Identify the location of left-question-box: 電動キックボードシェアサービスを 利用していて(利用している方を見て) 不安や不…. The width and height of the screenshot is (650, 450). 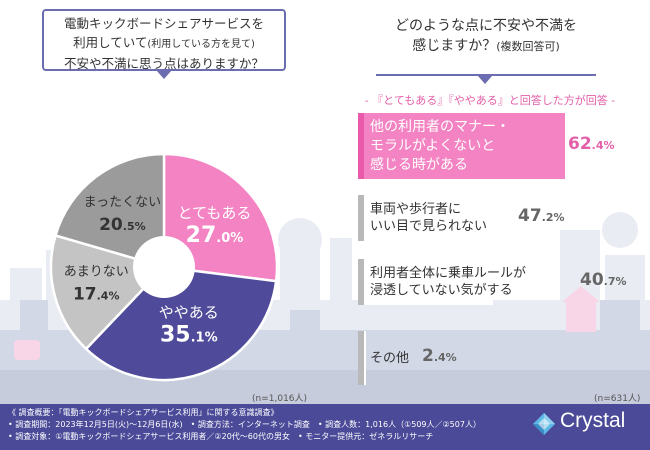
(164, 40).